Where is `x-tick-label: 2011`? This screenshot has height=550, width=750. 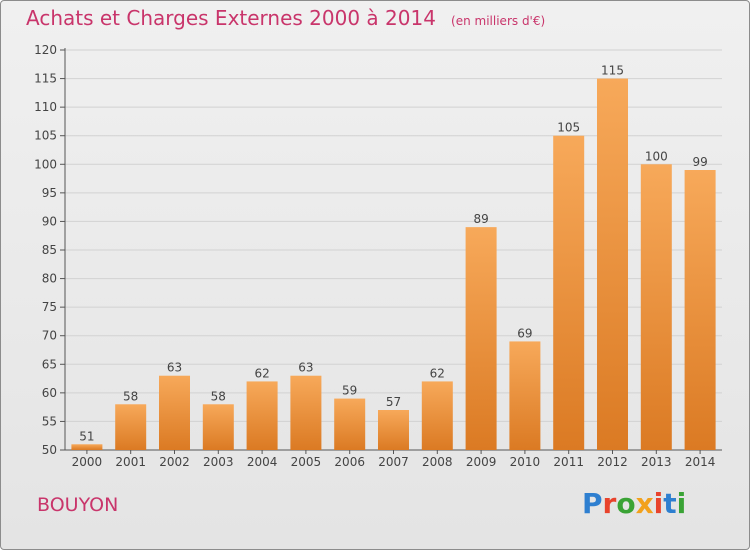 x-tick-label: 2011 is located at coordinates (568, 462).